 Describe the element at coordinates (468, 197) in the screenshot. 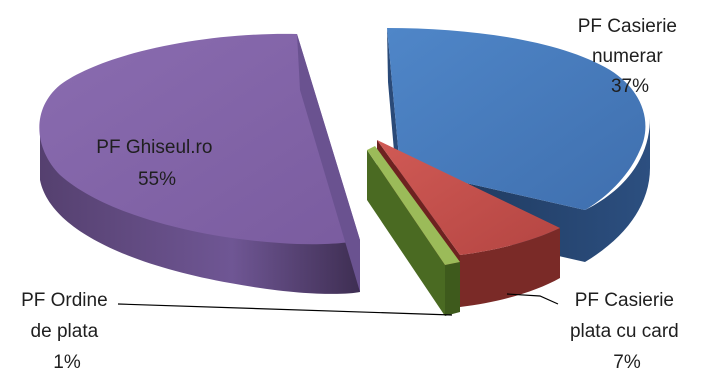

I see `slice-pf-casierie-plata-cu-card-top` at that location.